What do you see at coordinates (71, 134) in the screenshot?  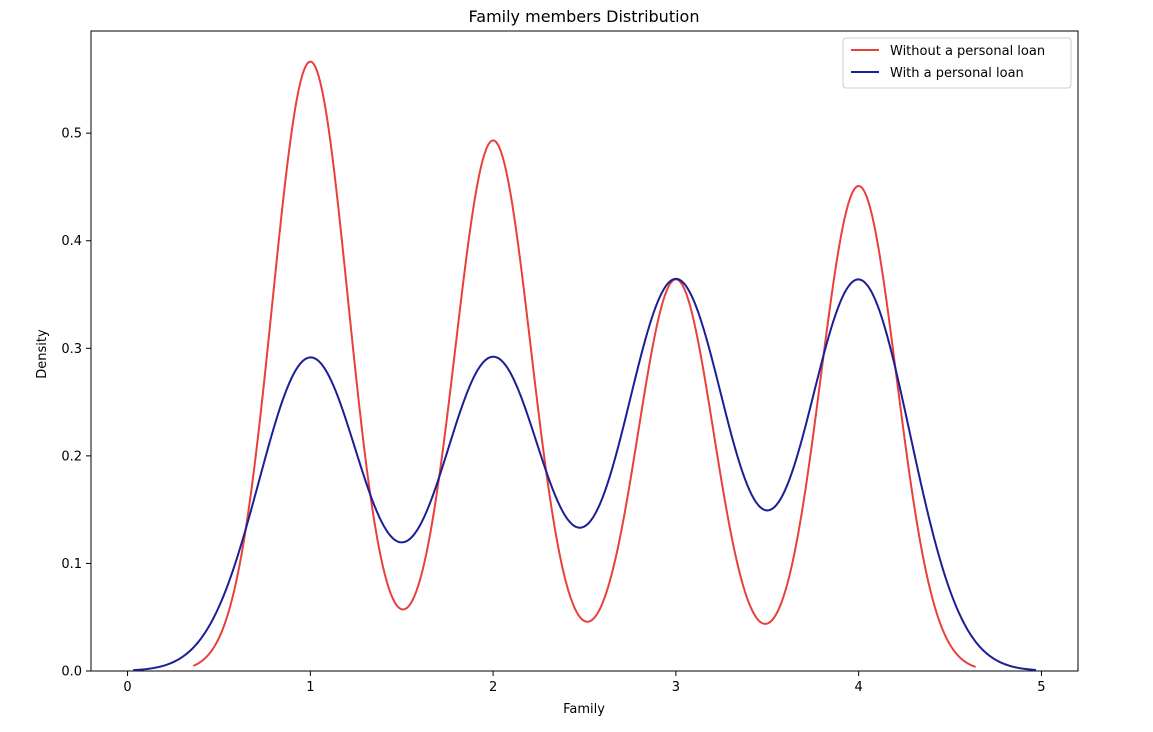 I see `y-tick-label: 0.5` at bounding box center [71, 134].